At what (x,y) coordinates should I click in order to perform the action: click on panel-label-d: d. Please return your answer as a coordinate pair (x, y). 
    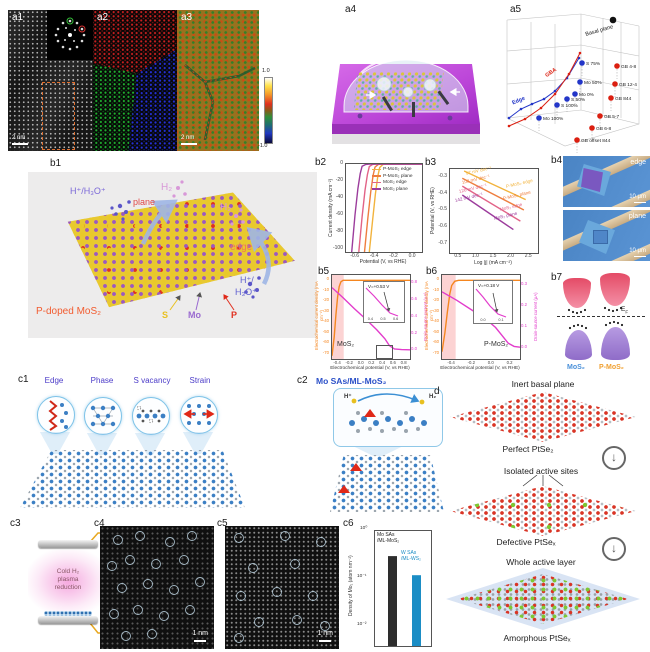
    Looking at the image, I should click on (437, 391).